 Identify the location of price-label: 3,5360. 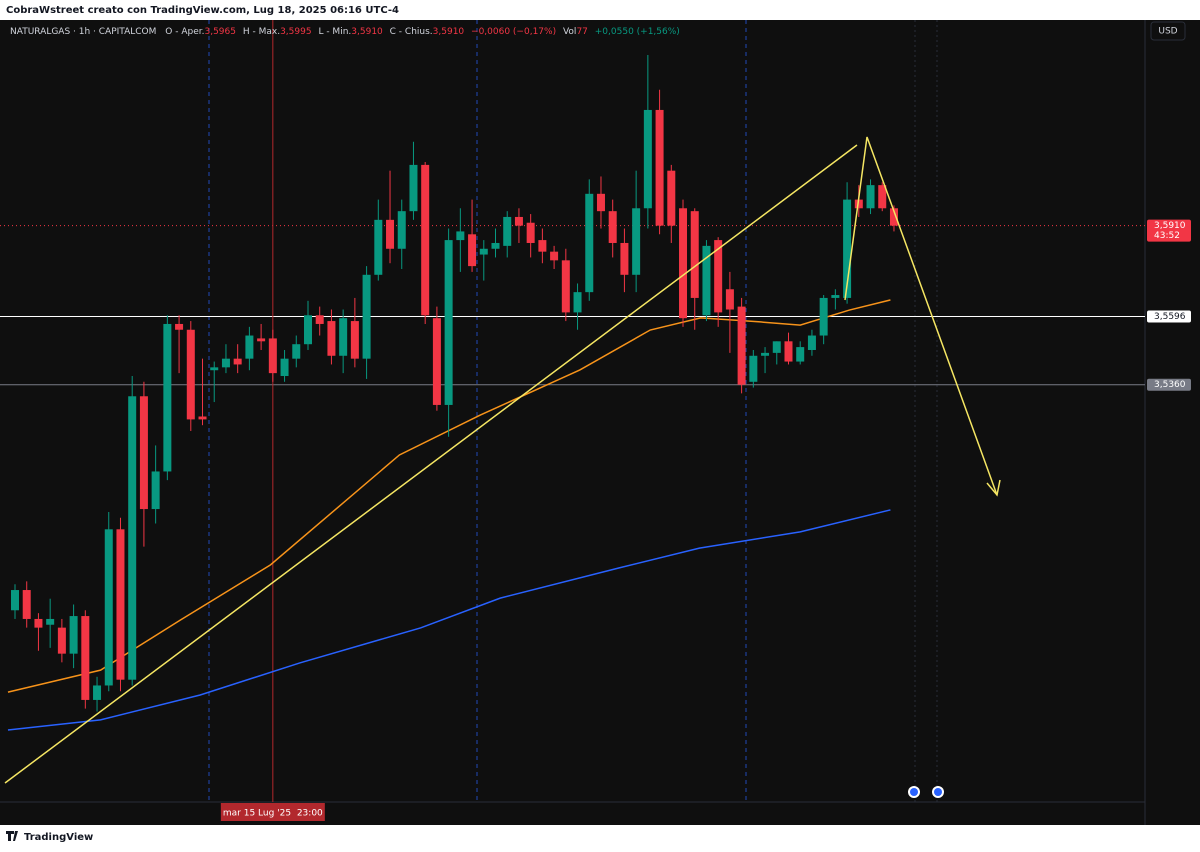
(1170, 385).